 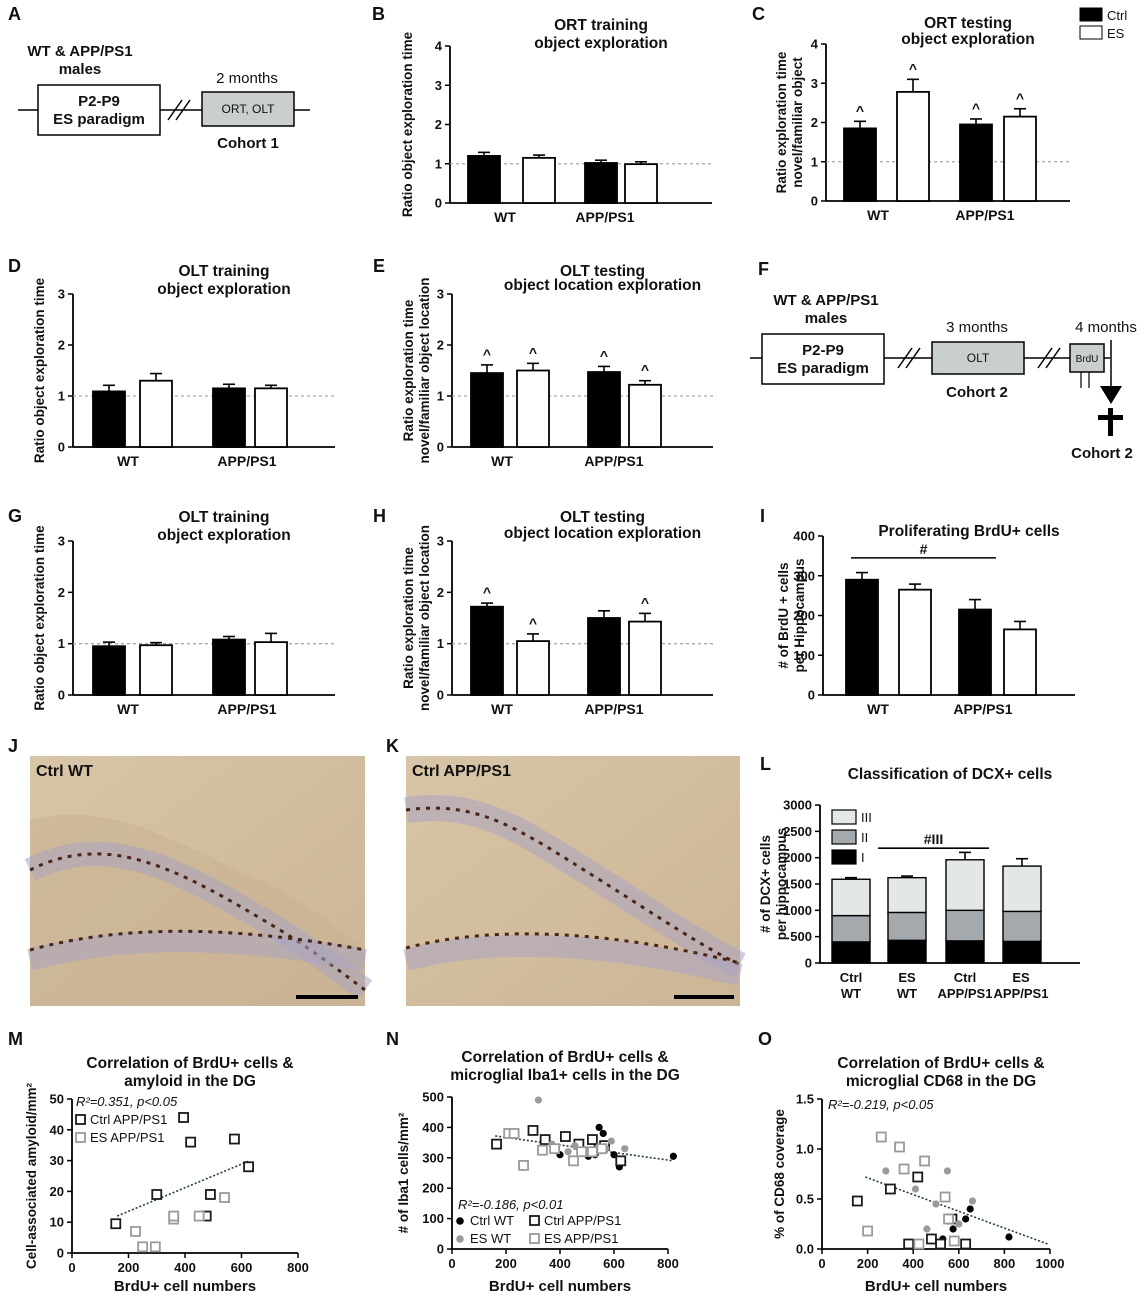 What do you see at coordinates (99, 110) in the screenshot?
I see `panel-a-paradigm-box` at bounding box center [99, 110].